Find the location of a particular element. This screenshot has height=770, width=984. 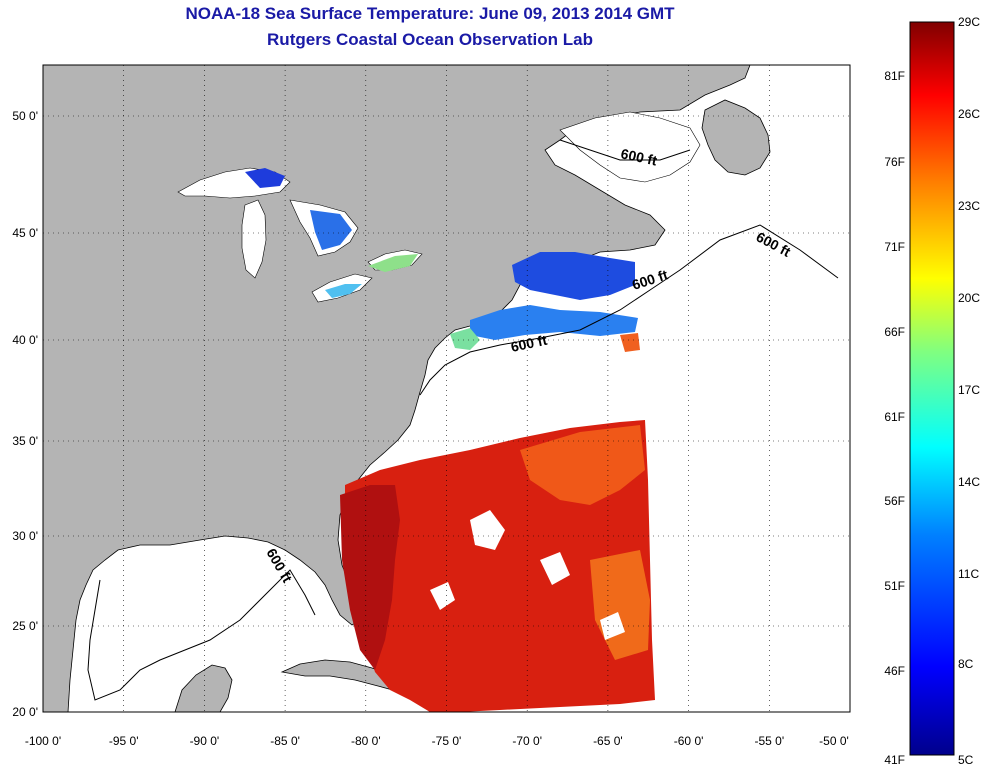

colorbar-label-c: 17C is located at coordinates (969, 390).